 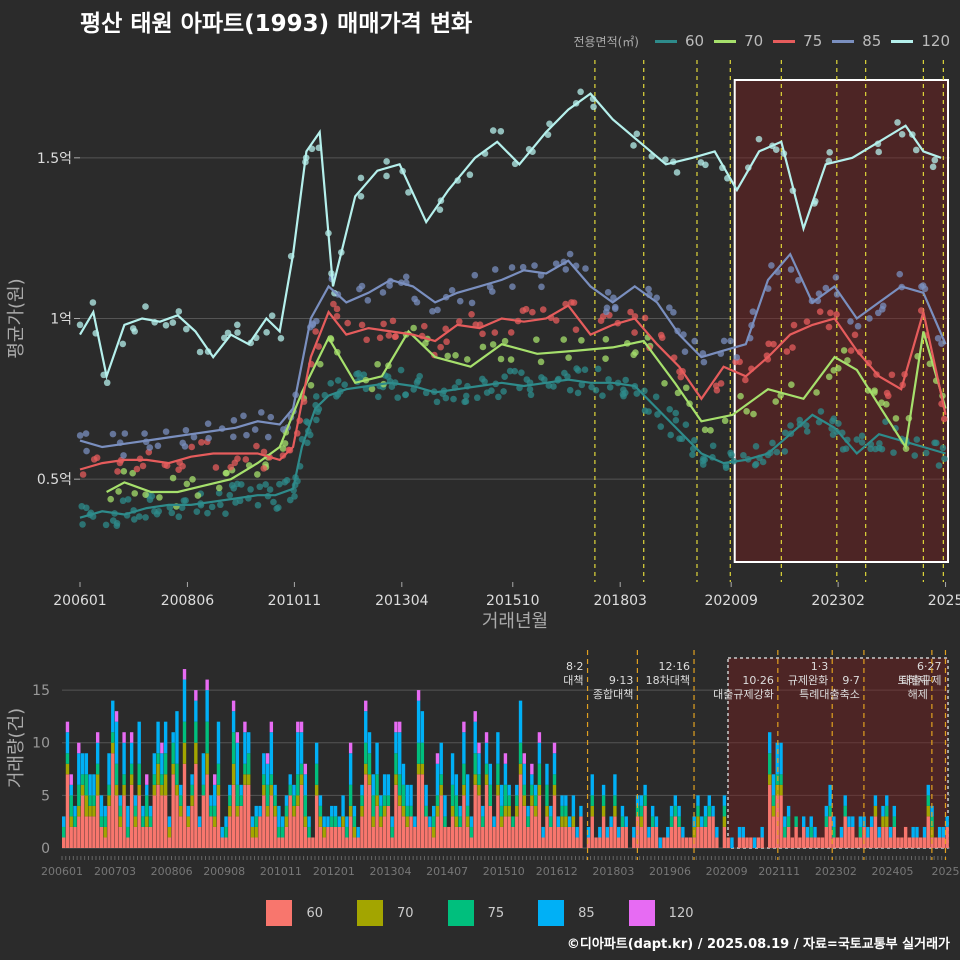 I want to click on volume-legend-item-60: 60, so click(x=294, y=913).